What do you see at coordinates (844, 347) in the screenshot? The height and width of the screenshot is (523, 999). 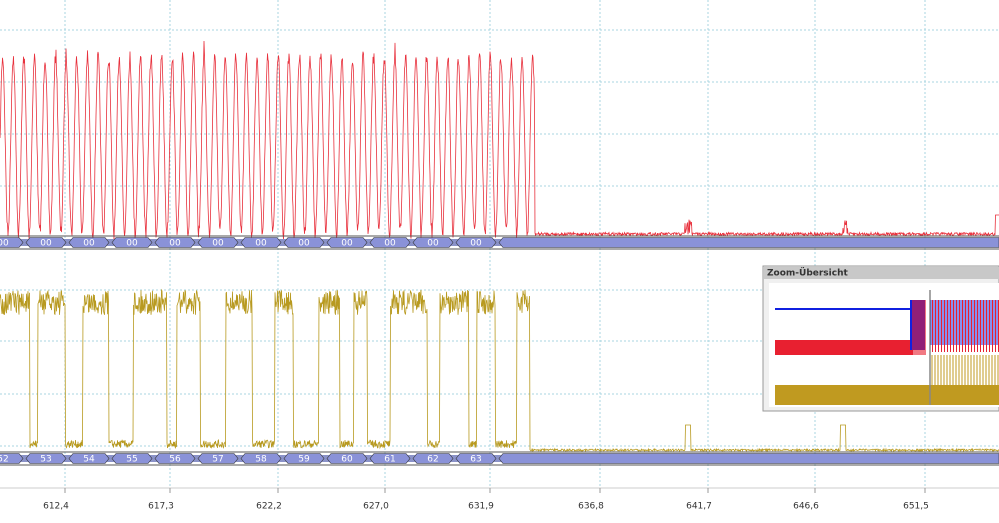 I see `zoom-red-band` at bounding box center [844, 347].